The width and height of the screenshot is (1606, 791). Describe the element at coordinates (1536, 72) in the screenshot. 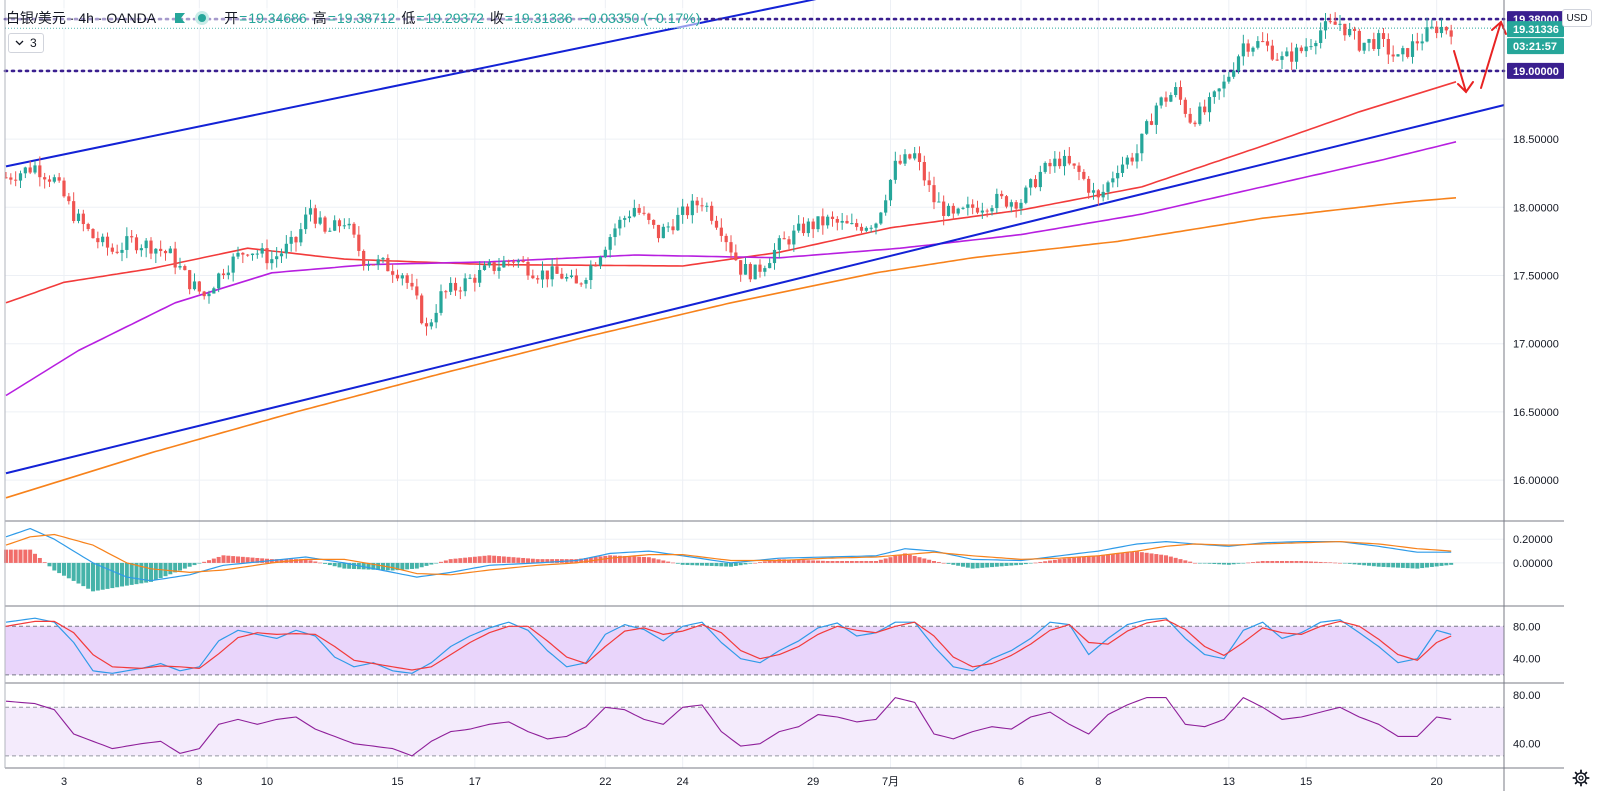

I see `lower-level-badge-text: 19.00000` at that location.